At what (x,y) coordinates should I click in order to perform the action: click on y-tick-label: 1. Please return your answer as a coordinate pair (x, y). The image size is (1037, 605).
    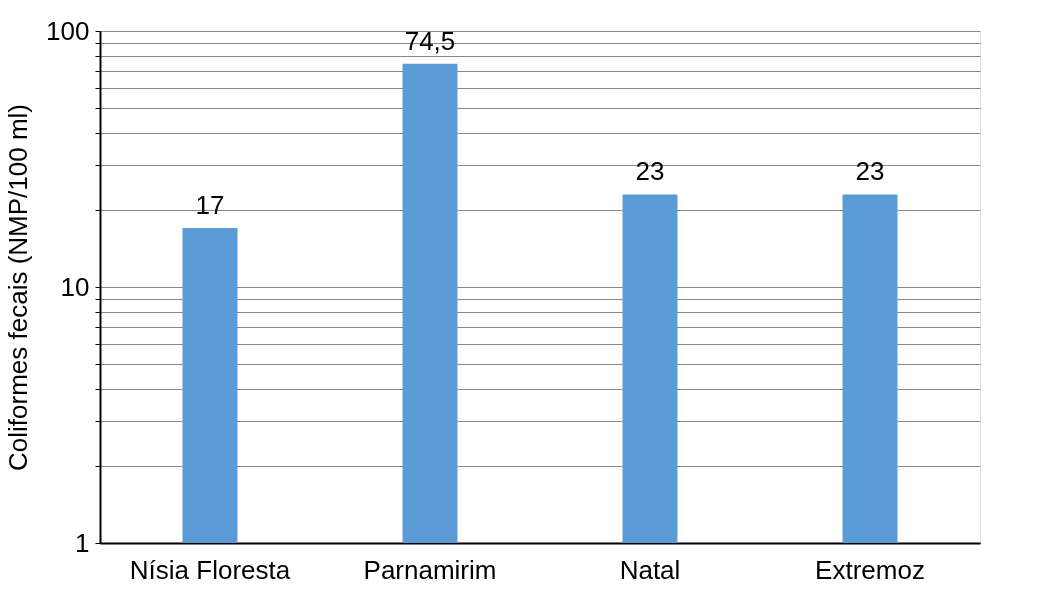
    Looking at the image, I should click on (82, 542).